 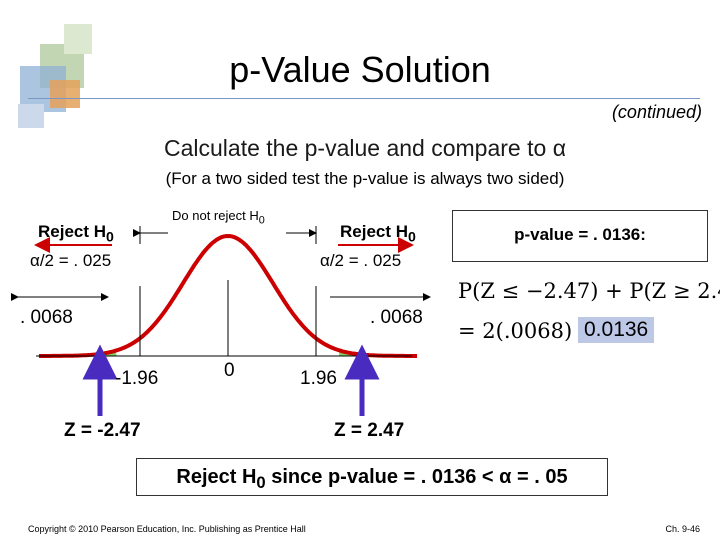 What do you see at coordinates (102, 430) in the screenshot?
I see `z-value-left: Z = -2.47` at bounding box center [102, 430].